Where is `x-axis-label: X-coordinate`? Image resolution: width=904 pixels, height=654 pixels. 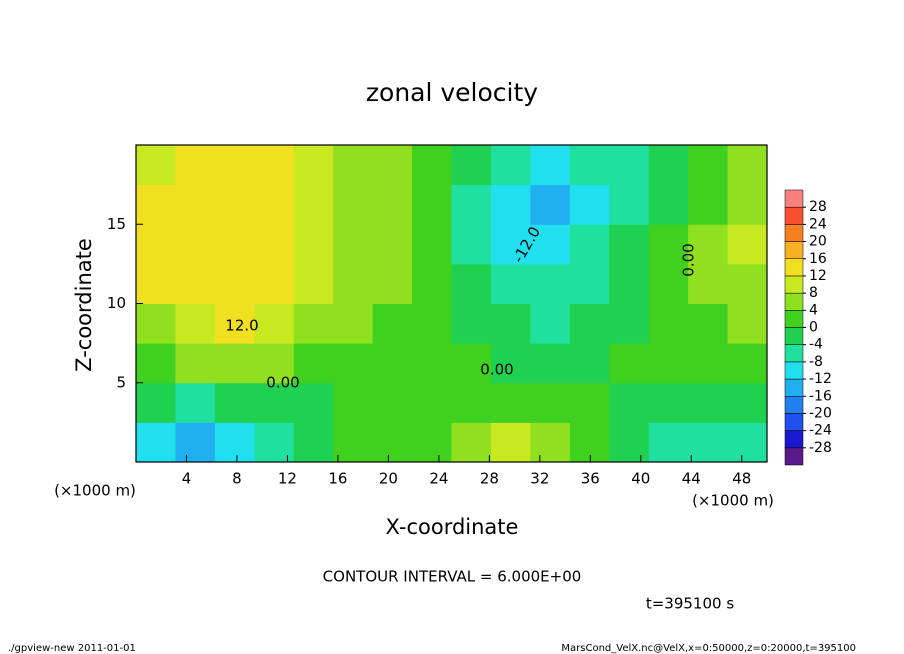 x-axis-label: X-coordinate is located at coordinates (452, 527).